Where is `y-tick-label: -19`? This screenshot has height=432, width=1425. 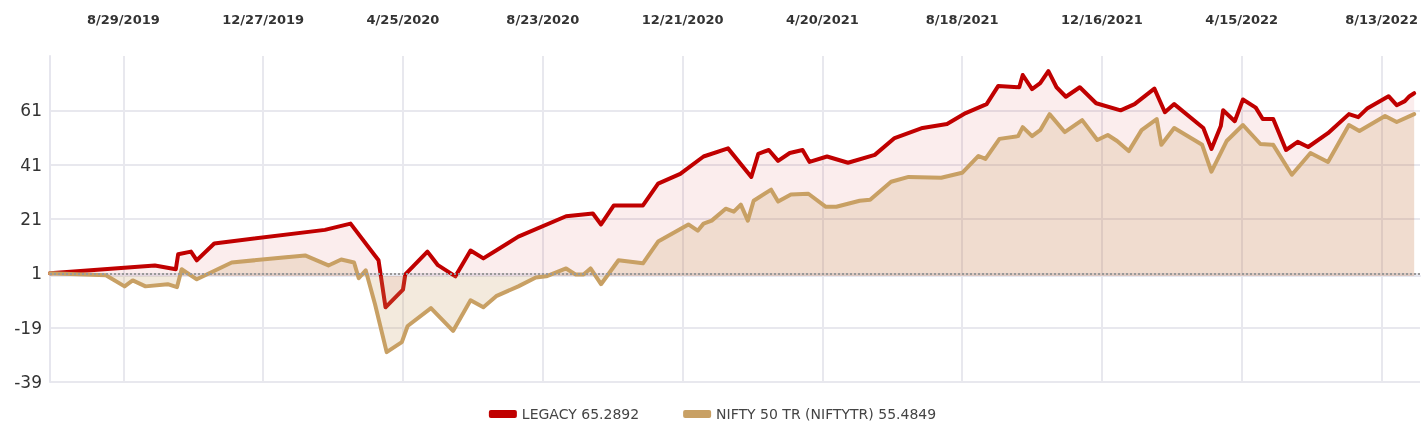 y-tick-label: -19 is located at coordinates (28, 327).